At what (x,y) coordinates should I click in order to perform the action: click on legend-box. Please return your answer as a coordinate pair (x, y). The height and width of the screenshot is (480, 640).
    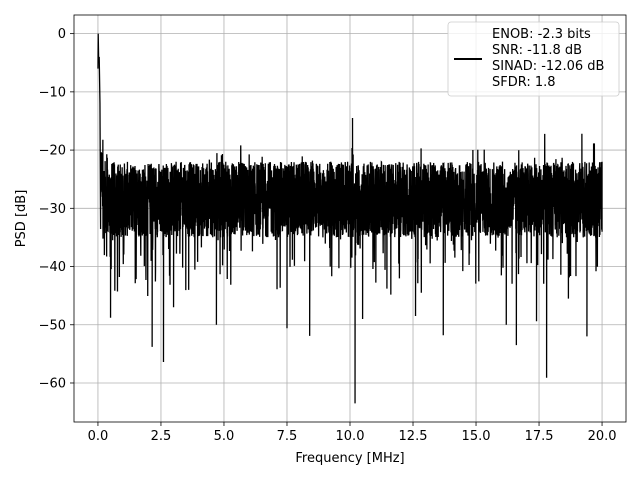
    Looking at the image, I should click on (533, 59).